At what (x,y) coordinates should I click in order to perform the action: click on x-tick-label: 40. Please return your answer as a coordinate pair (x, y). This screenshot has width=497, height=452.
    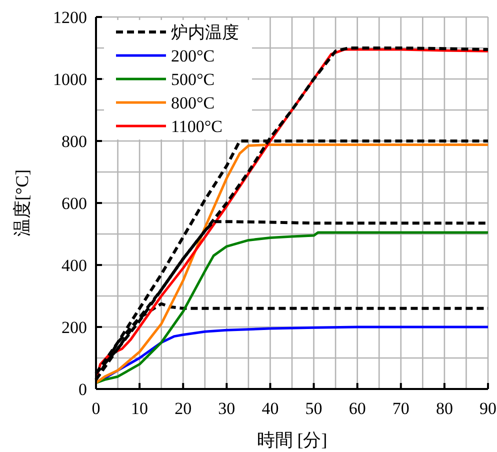
    Looking at the image, I should click on (270, 408).